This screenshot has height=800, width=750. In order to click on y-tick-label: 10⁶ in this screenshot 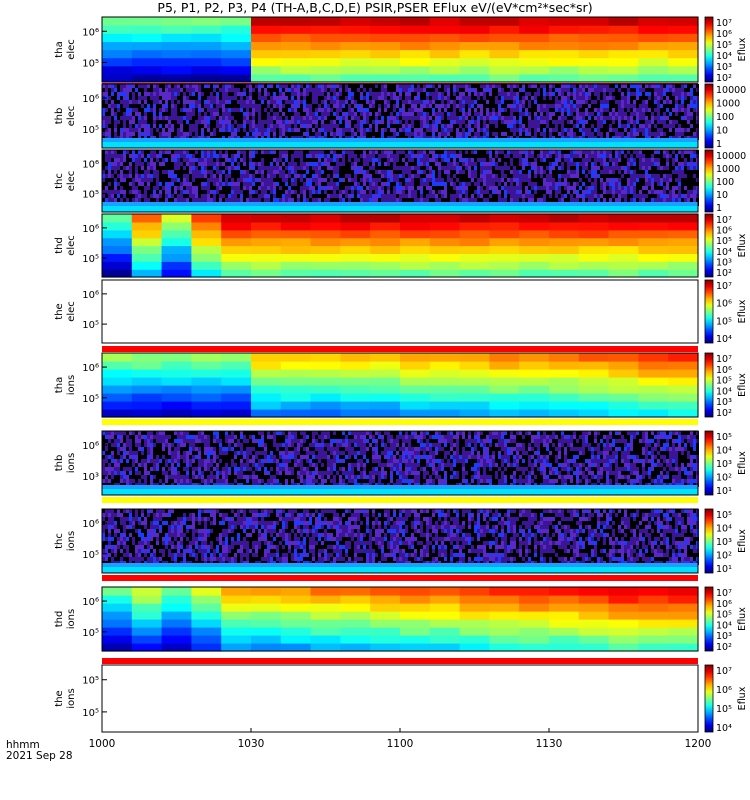, I will do `click(90, 32)`.